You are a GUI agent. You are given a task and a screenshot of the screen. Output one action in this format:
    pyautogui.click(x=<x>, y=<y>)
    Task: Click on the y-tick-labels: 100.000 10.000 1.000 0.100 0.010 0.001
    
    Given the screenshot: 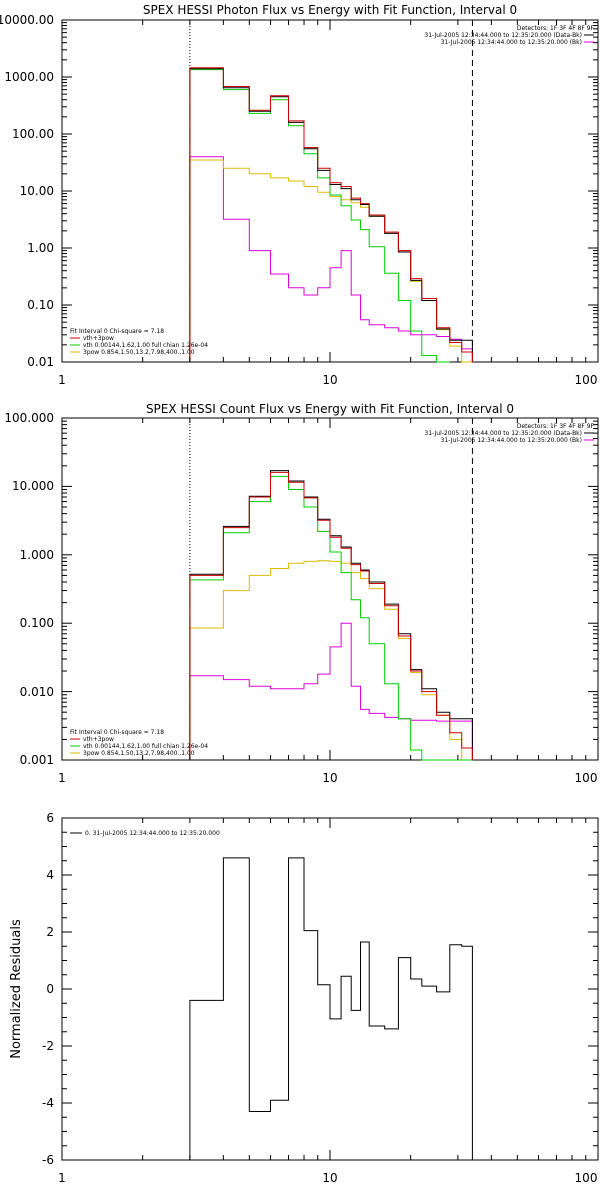 What is the action you would take?
    pyautogui.click(x=29, y=589)
    